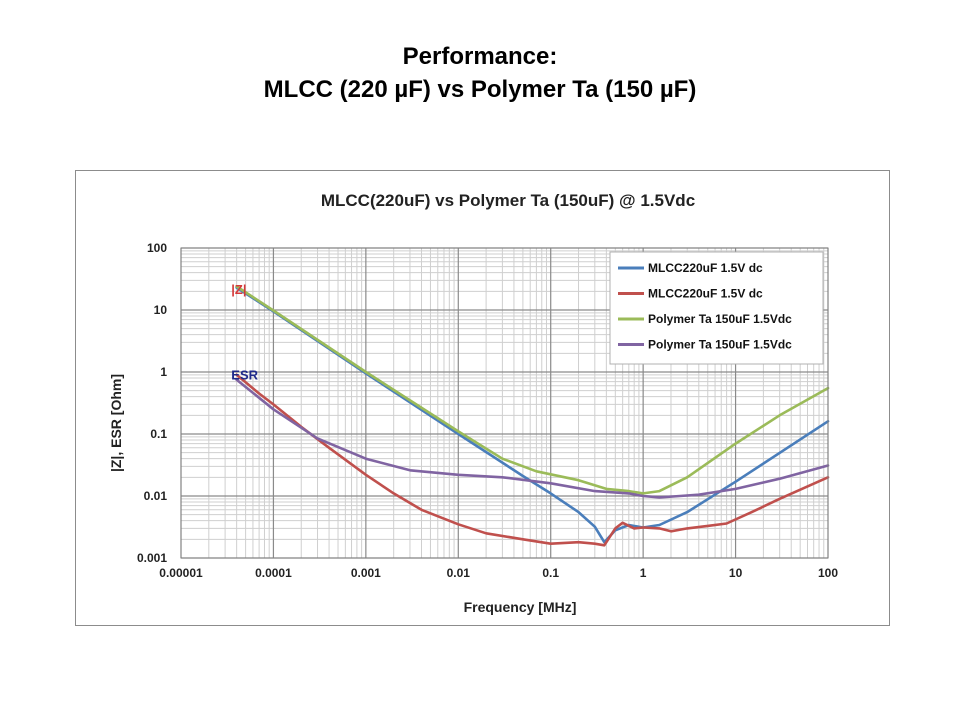  I want to click on x-tick-label: 1, so click(643, 573).